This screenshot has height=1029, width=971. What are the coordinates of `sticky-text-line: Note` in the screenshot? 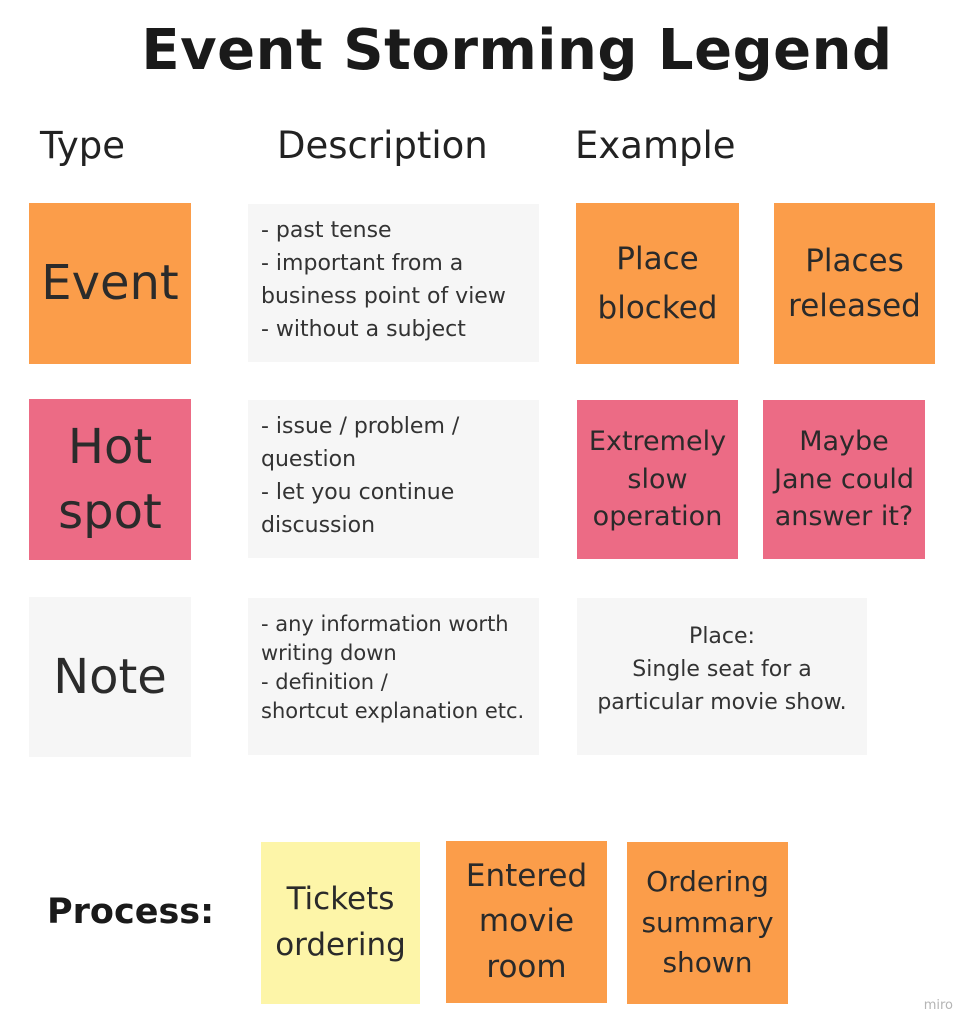 It's located at (110, 676).